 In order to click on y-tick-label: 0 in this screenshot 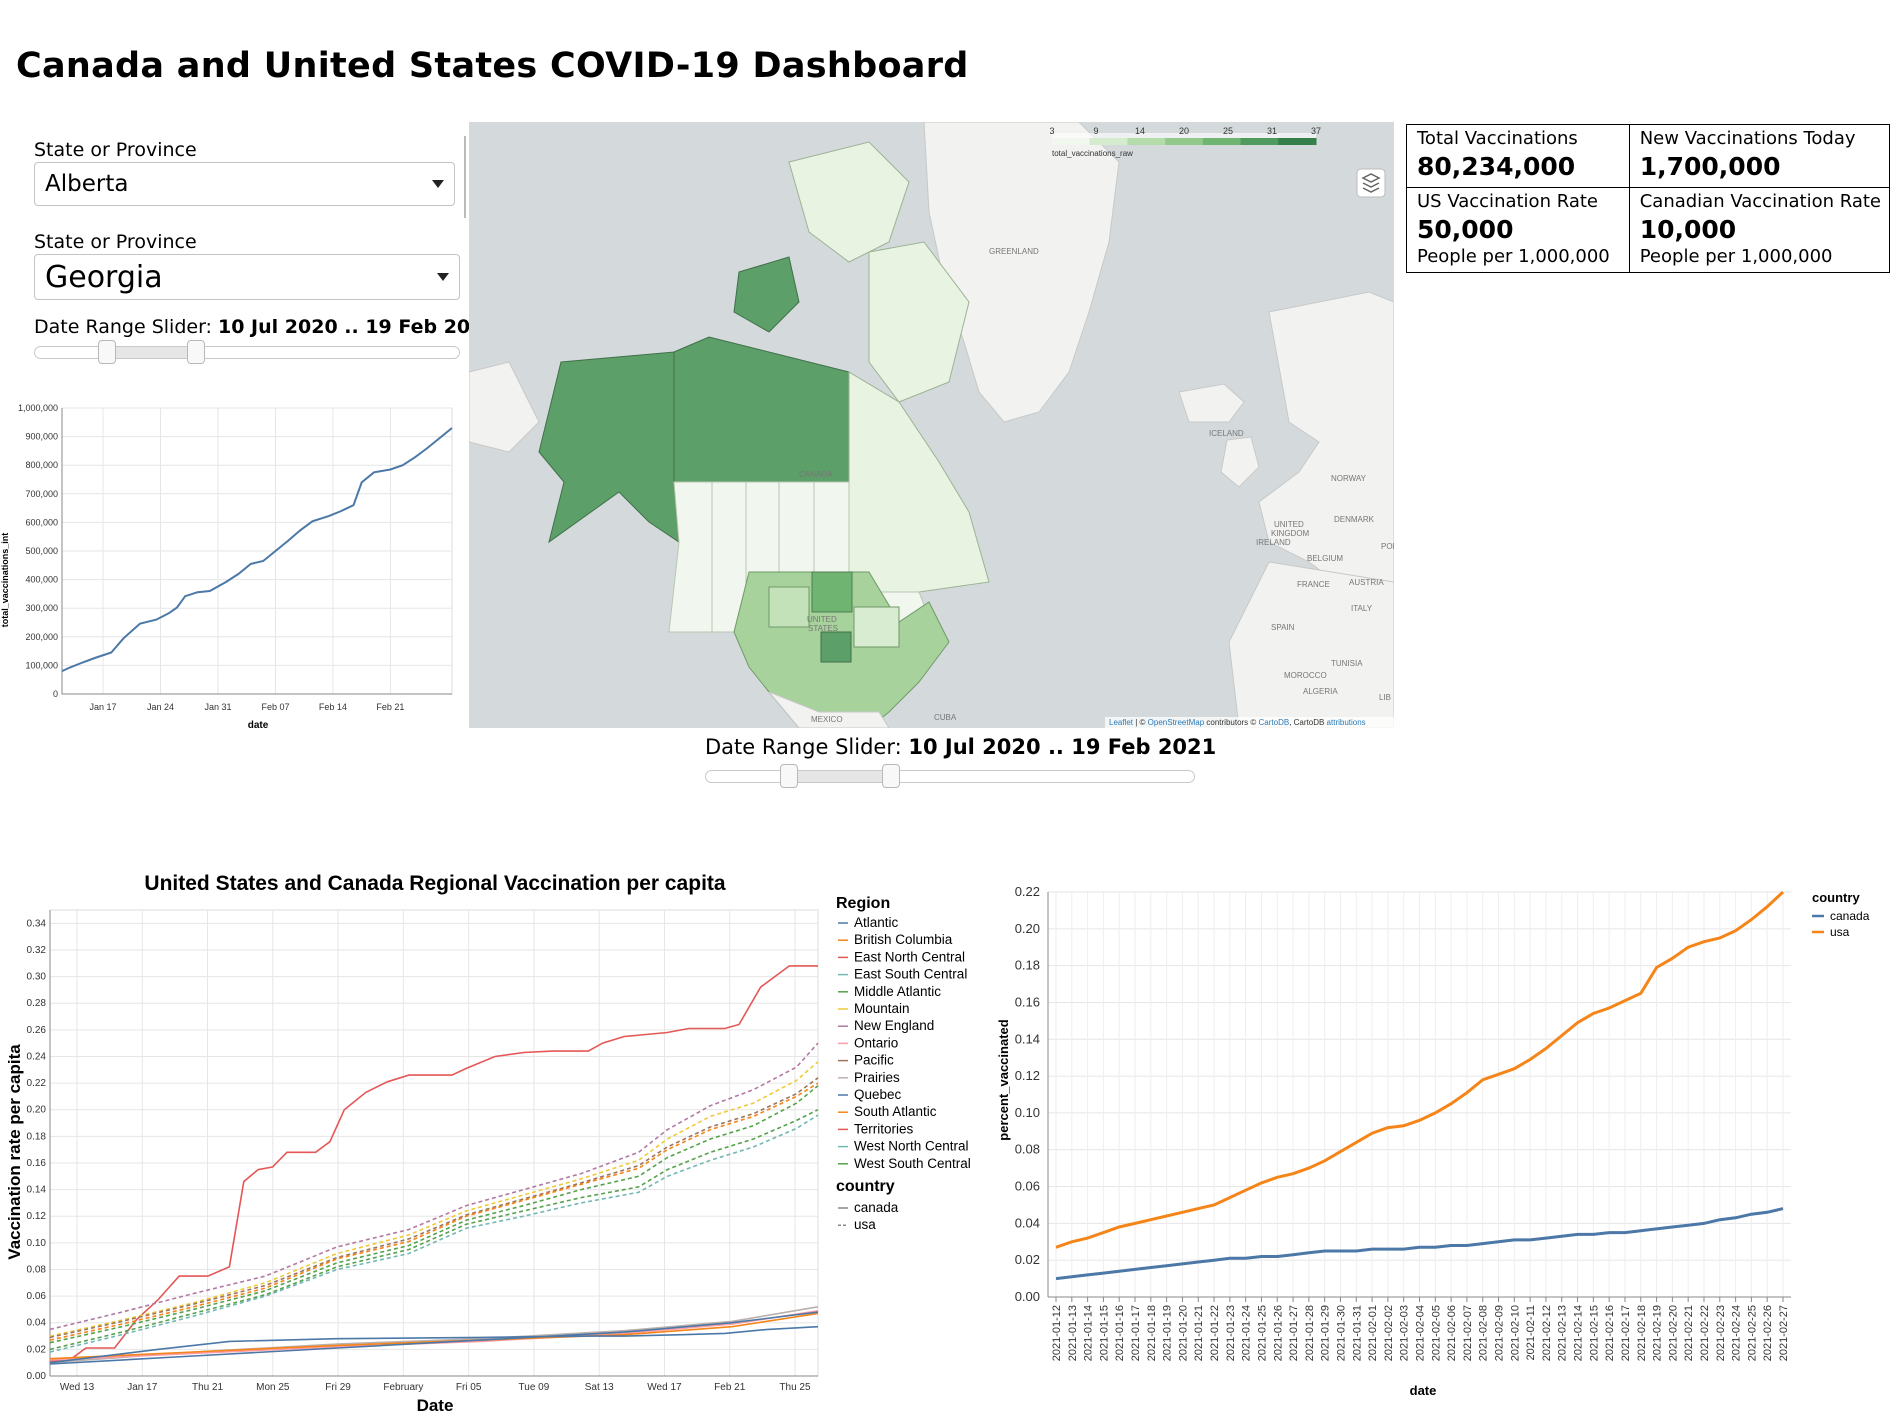, I will do `click(55, 694)`.